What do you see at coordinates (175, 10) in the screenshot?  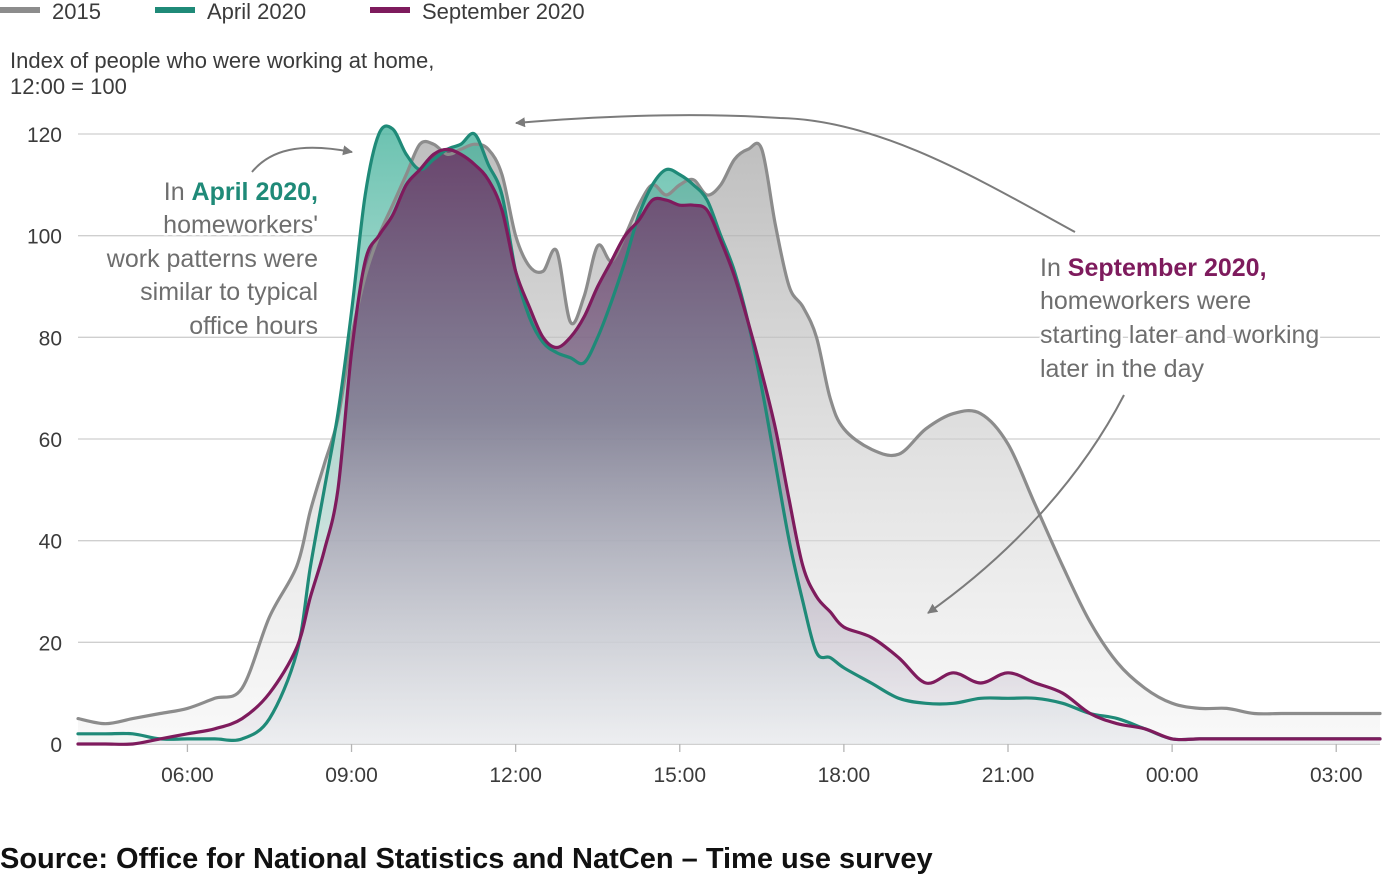 I see `legend-swatch-april-2020` at bounding box center [175, 10].